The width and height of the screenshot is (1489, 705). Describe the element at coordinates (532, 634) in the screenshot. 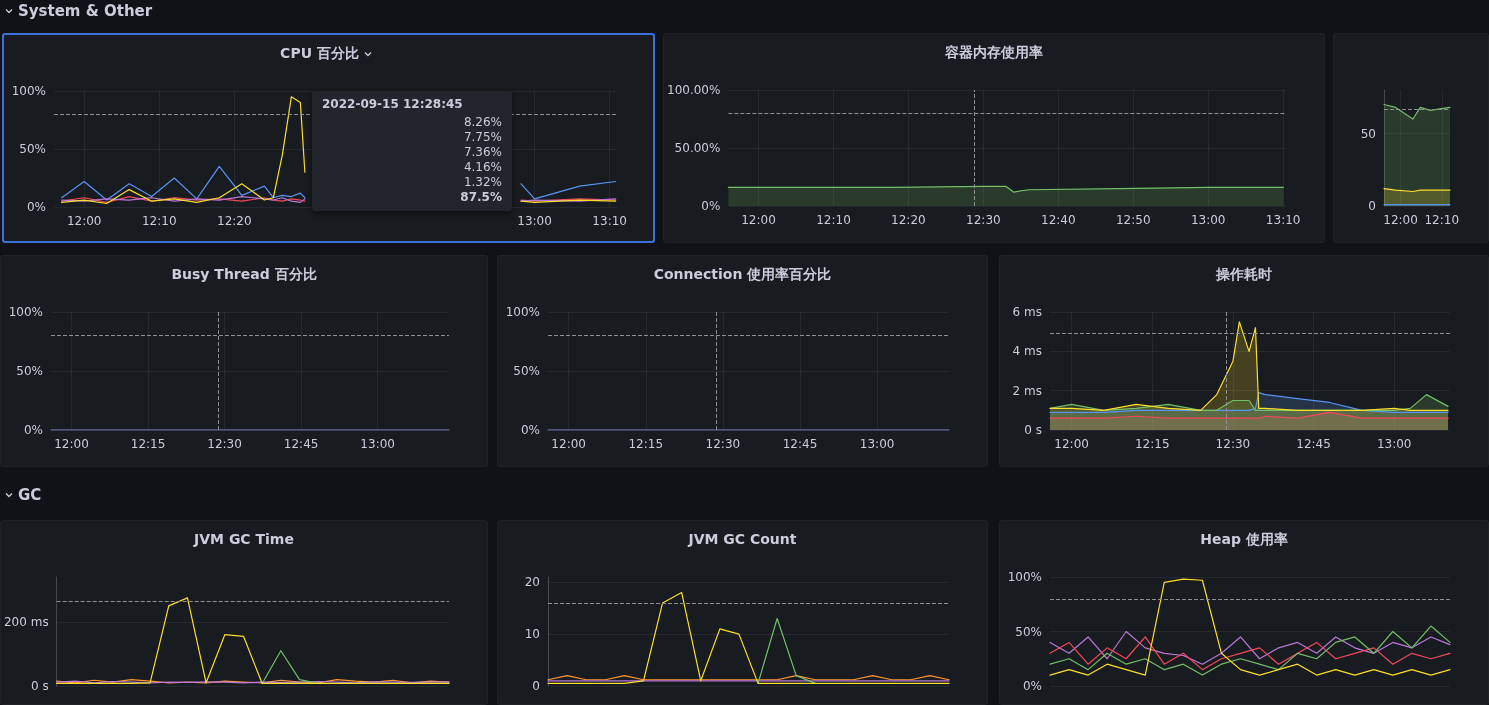

I see `y-tick-label: 10` at that location.